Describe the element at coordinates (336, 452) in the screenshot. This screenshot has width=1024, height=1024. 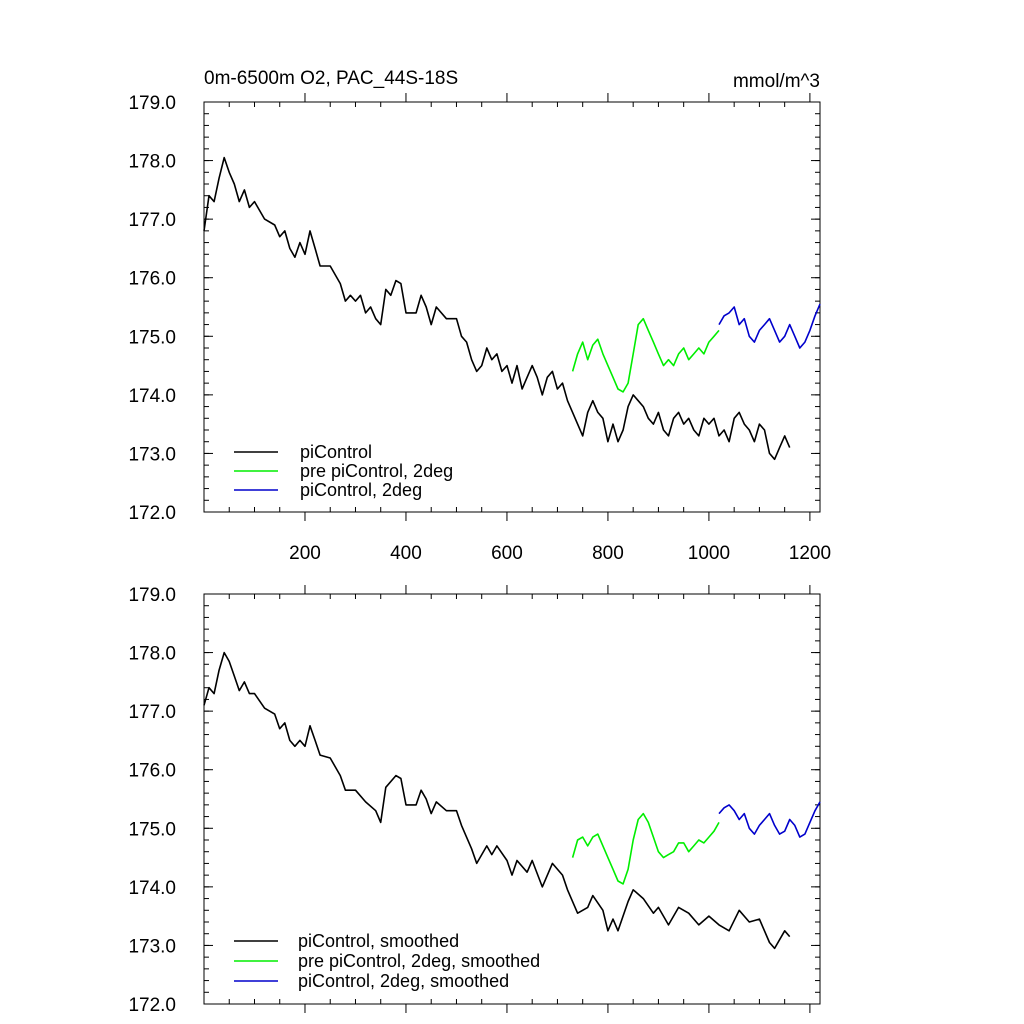
I see `legend-label-0: piControl` at that location.